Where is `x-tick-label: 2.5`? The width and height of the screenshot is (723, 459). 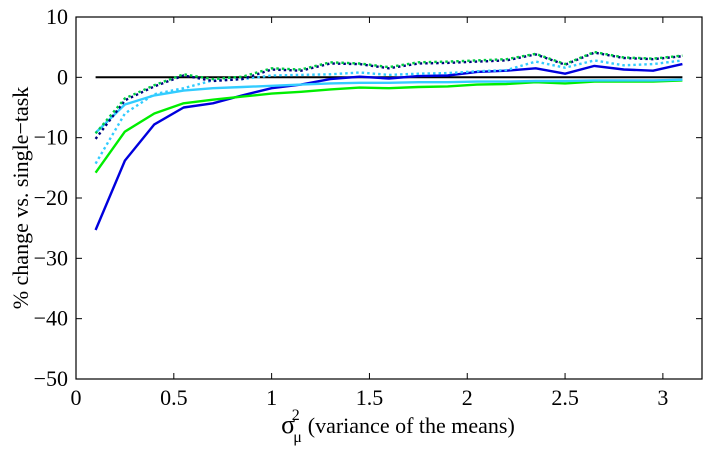 x-tick-label: 2.5 is located at coordinates (565, 397).